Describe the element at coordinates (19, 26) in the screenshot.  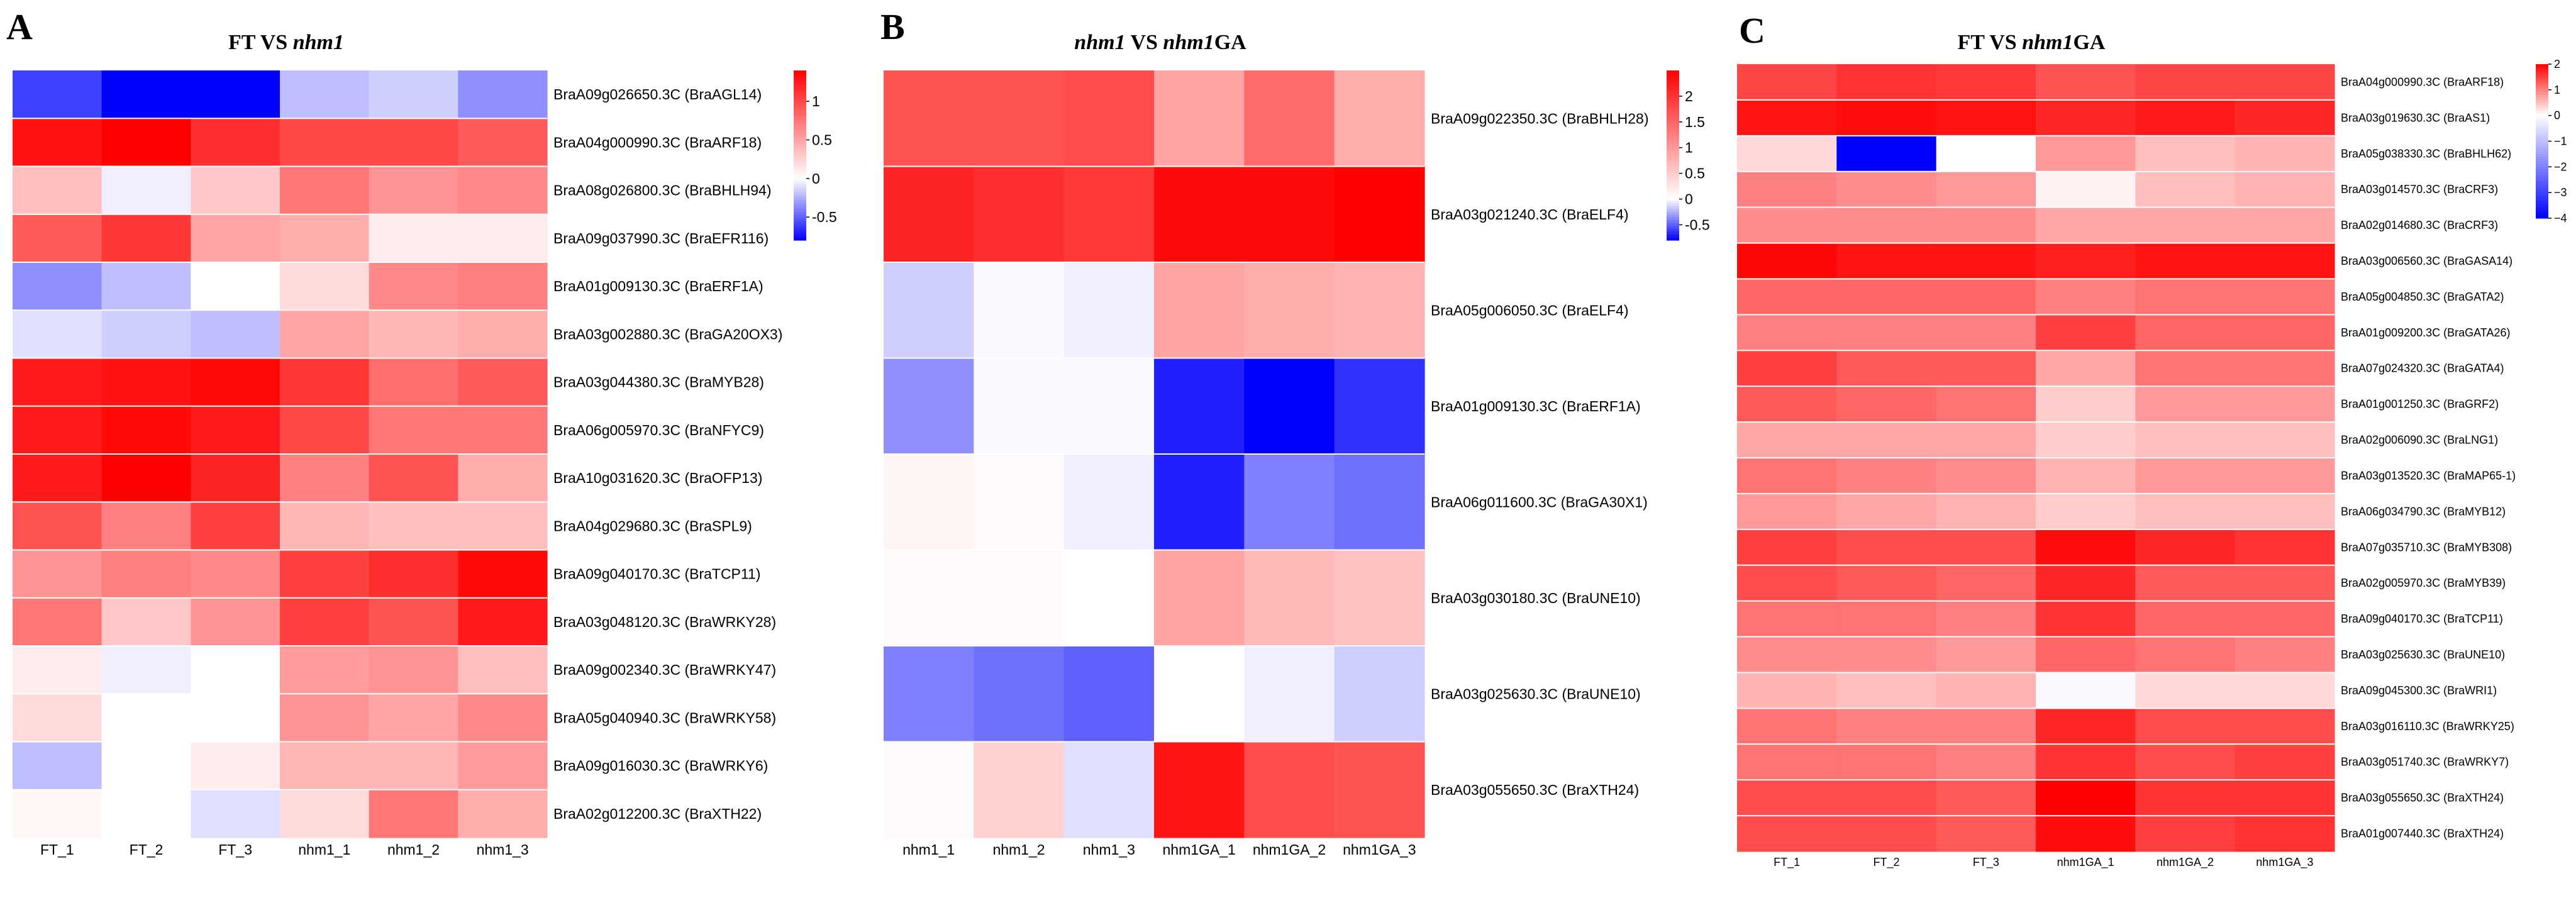
I see `panel-letter: A` at that location.